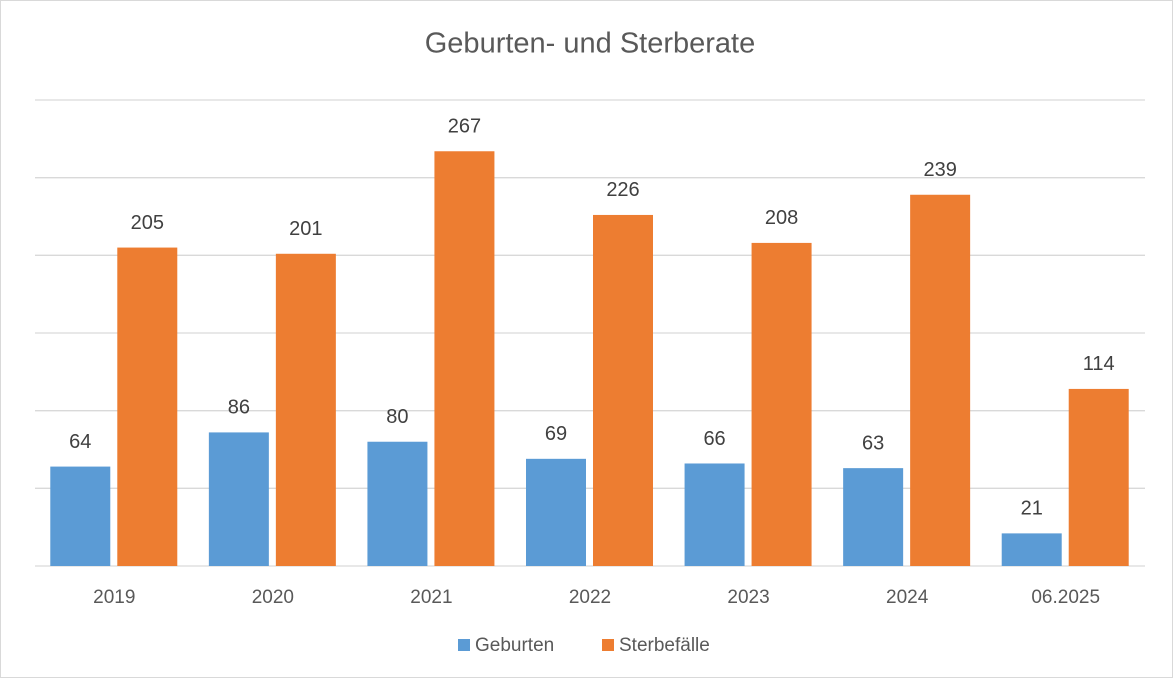  I want to click on data-label: 267, so click(464, 127).